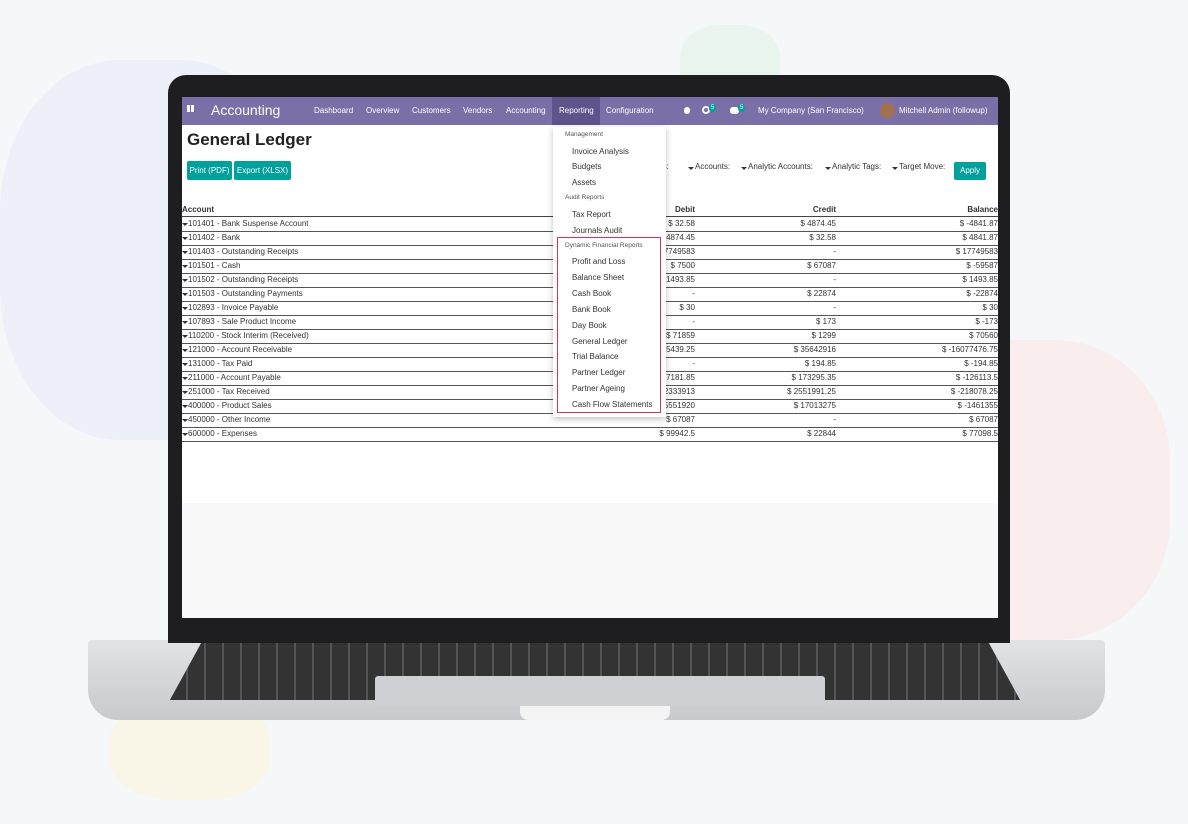 The height and width of the screenshot is (824, 1188). I want to click on menu-item: Configuration, so click(630, 110).